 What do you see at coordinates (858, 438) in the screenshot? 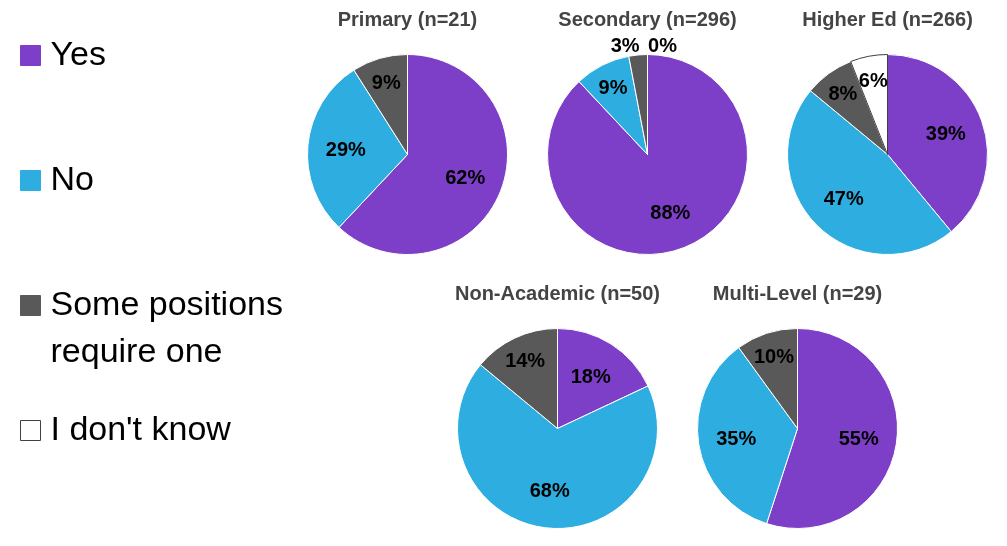
I see `data-label: 55%` at bounding box center [858, 438].